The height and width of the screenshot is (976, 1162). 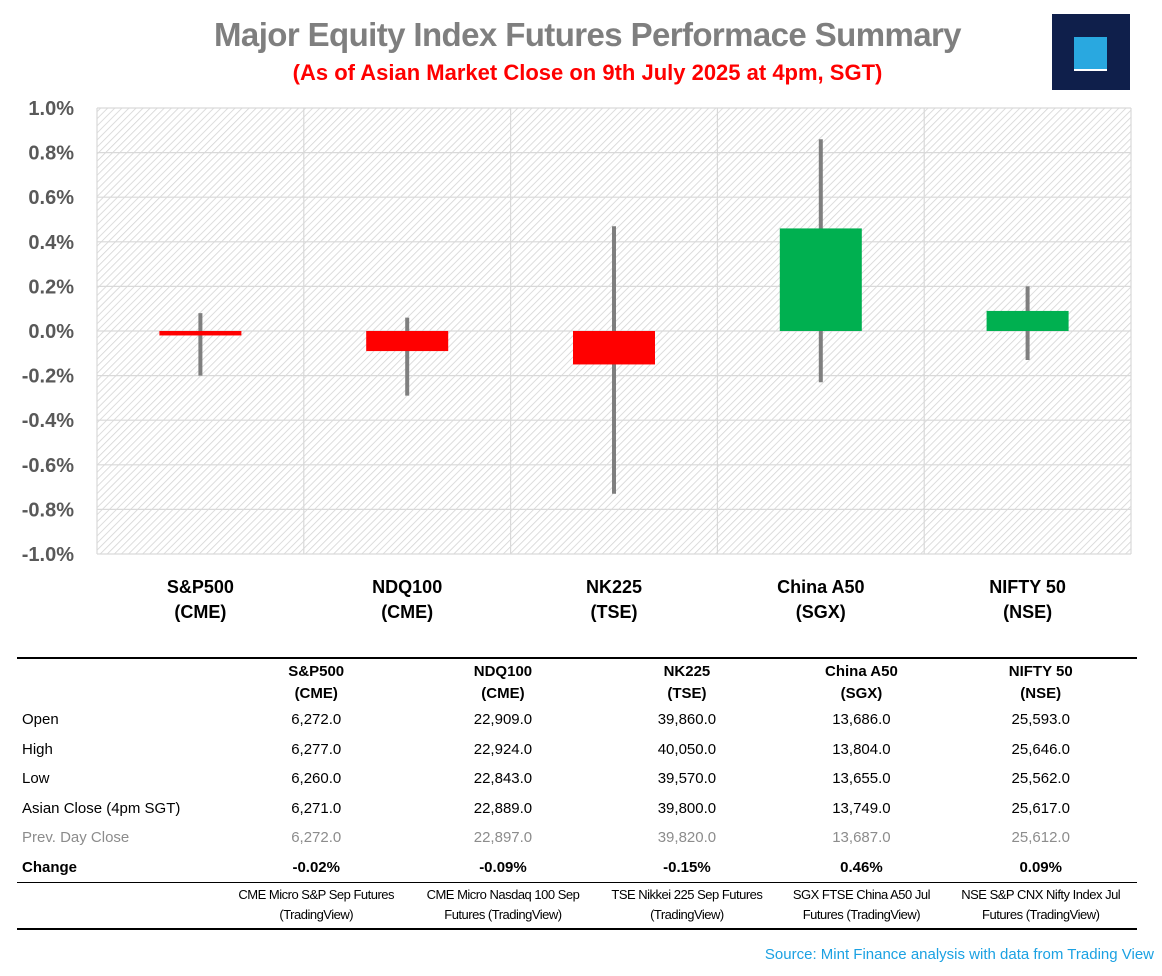 I want to click on y-tick-label: 0.2%, so click(x=51, y=287).